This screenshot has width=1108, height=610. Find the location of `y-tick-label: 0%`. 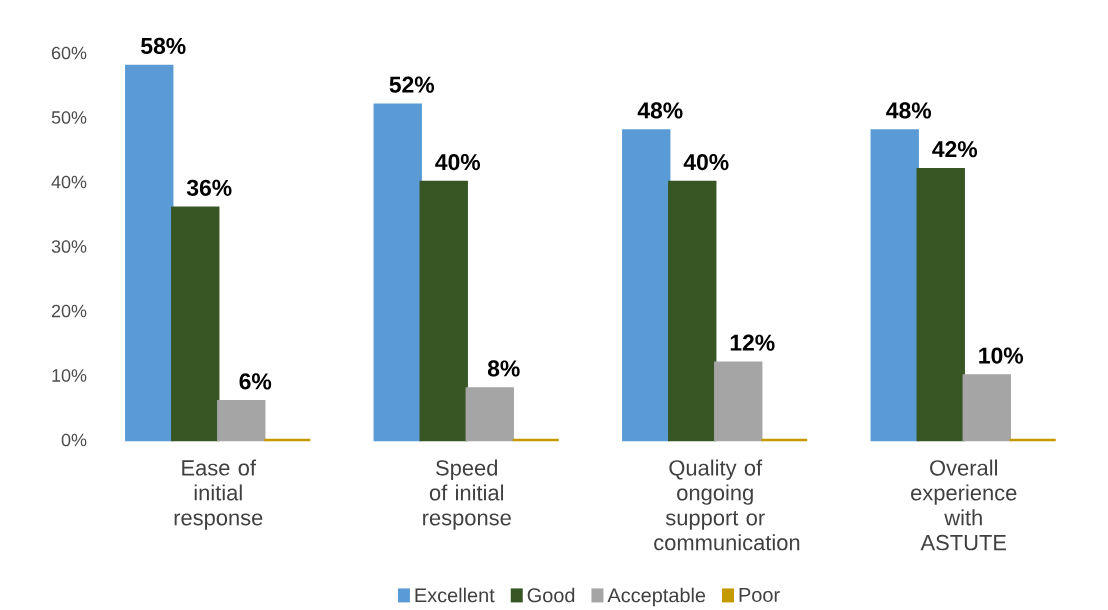

y-tick-label: 0% is located at coordinates (74, 440).